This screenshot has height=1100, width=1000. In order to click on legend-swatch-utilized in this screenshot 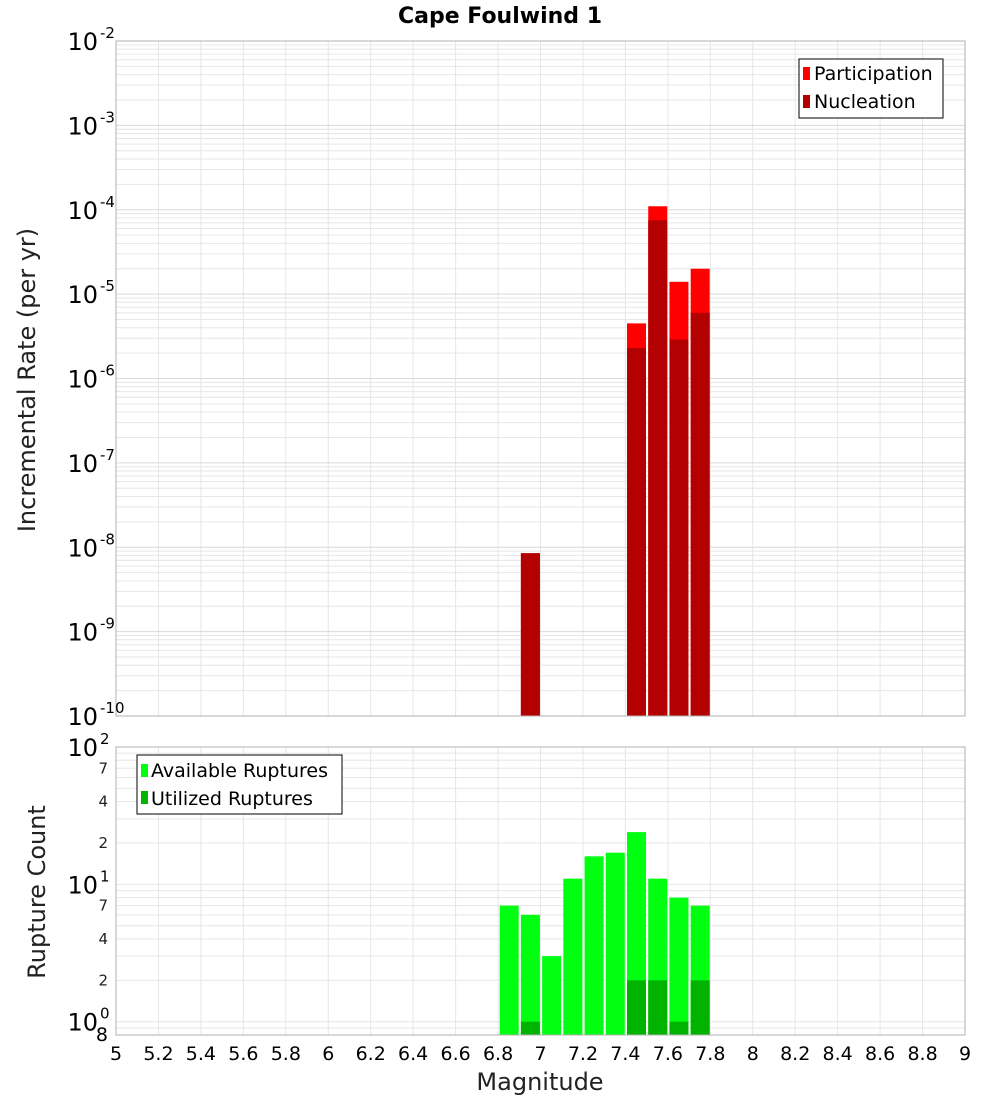, I will do `click(144, 797)`.